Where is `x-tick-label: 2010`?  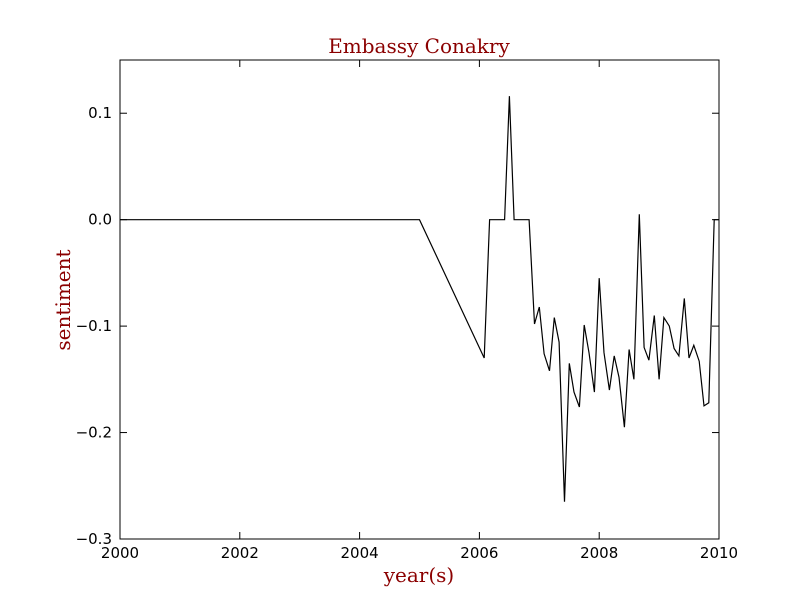
x-tick-label: 2010 is located at coordinates (719, 553).